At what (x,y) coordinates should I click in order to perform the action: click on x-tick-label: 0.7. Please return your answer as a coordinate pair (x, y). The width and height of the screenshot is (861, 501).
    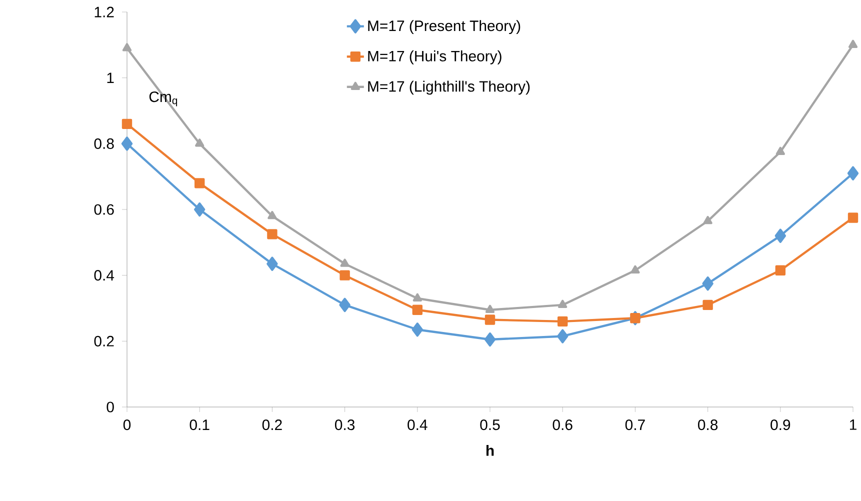
    Looking at the image, I should click on (635, 425).